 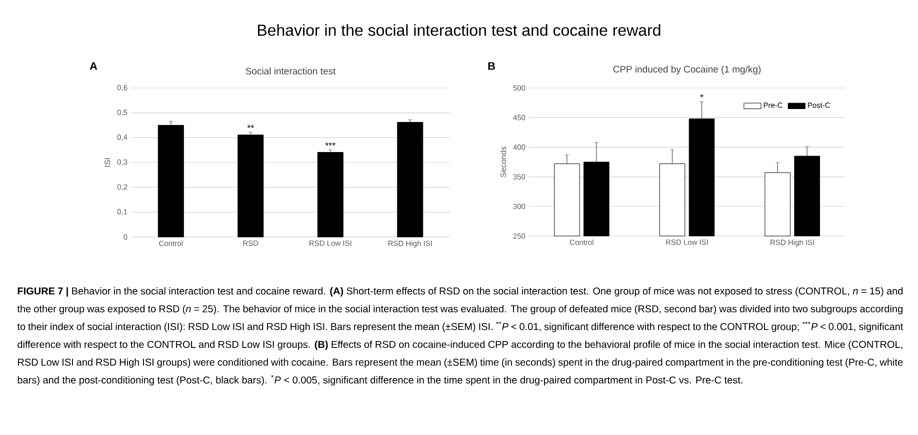 I want to click on text: A, so click(x=94, y=66).